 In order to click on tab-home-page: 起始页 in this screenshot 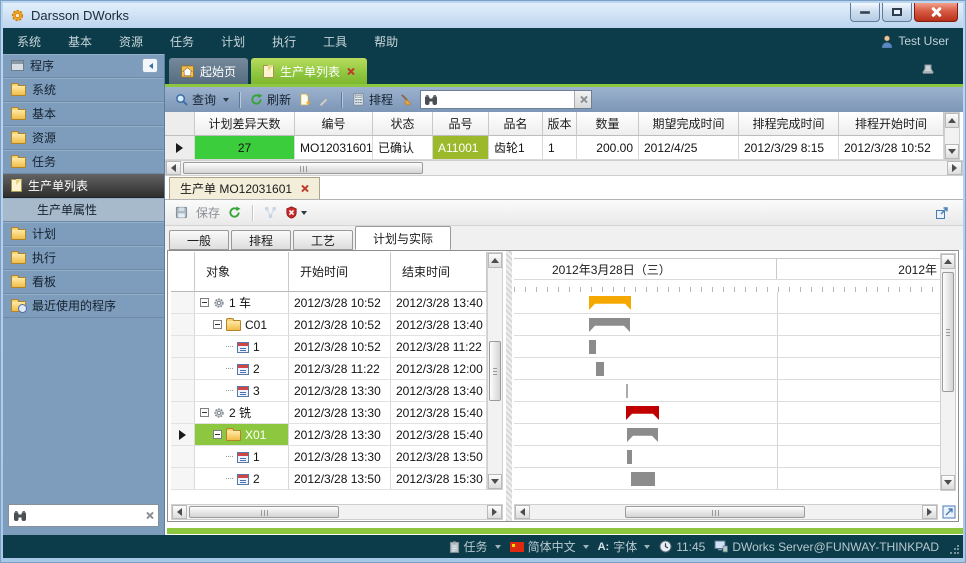, I will do `click(209, 71)`.